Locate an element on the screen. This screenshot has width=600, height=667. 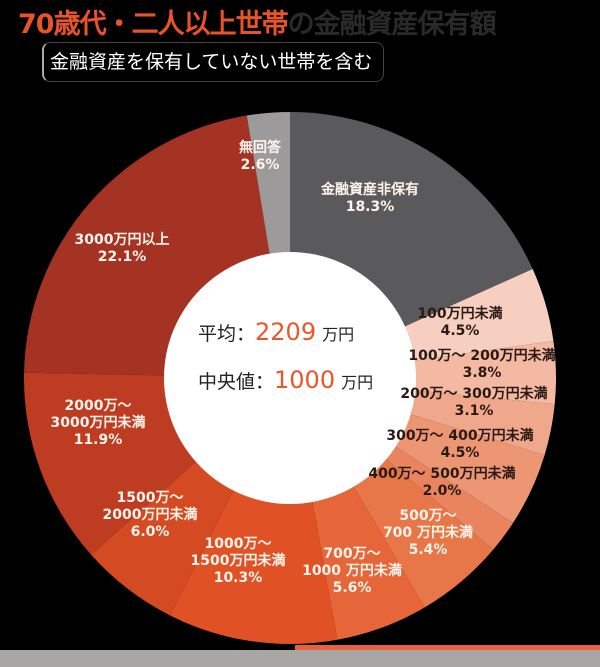
slice-category: 100万～ 200万円未満 is located at coordinates (482, 356).